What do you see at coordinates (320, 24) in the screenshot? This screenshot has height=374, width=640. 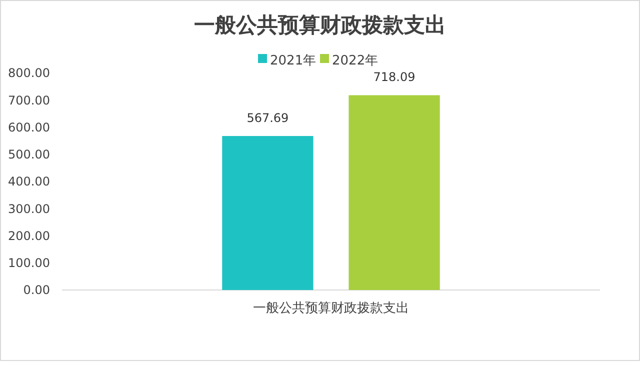 I see `chart-title: 一般公共预算财政拨款支出` at bounding box center [320, 24].